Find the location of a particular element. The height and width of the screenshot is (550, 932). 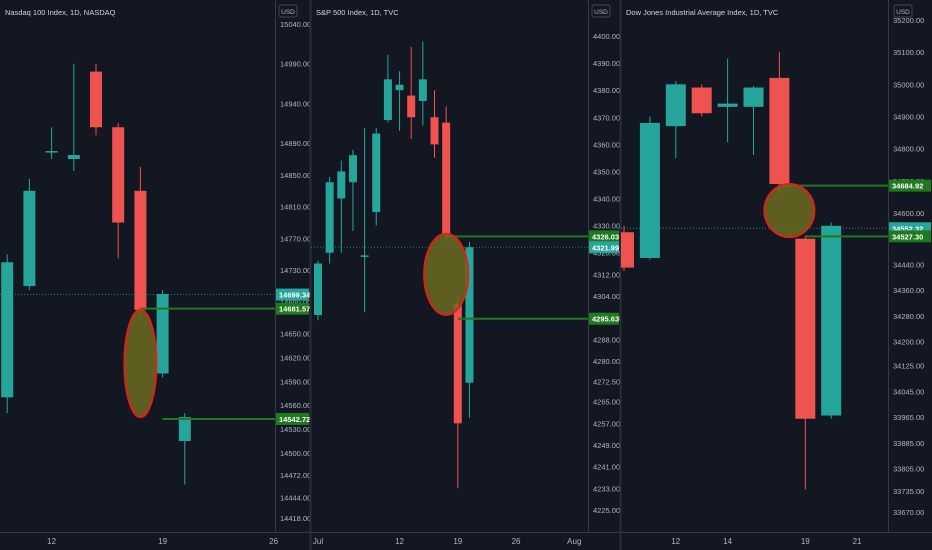

y-tick-label: 34900.00 is located at coordinates (908, 116).